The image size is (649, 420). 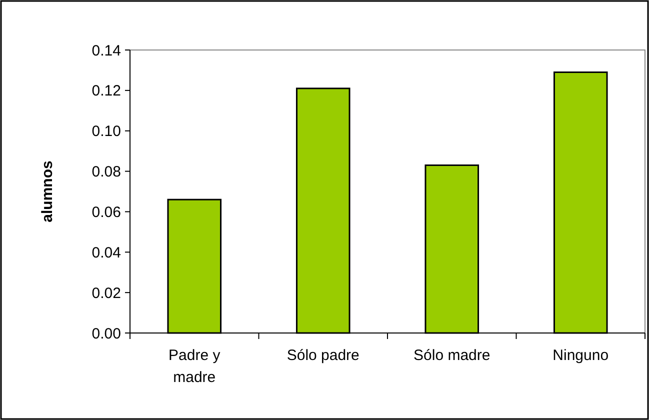 I want to click on y-axis-title: alumnos, so click(x=47, y=191).